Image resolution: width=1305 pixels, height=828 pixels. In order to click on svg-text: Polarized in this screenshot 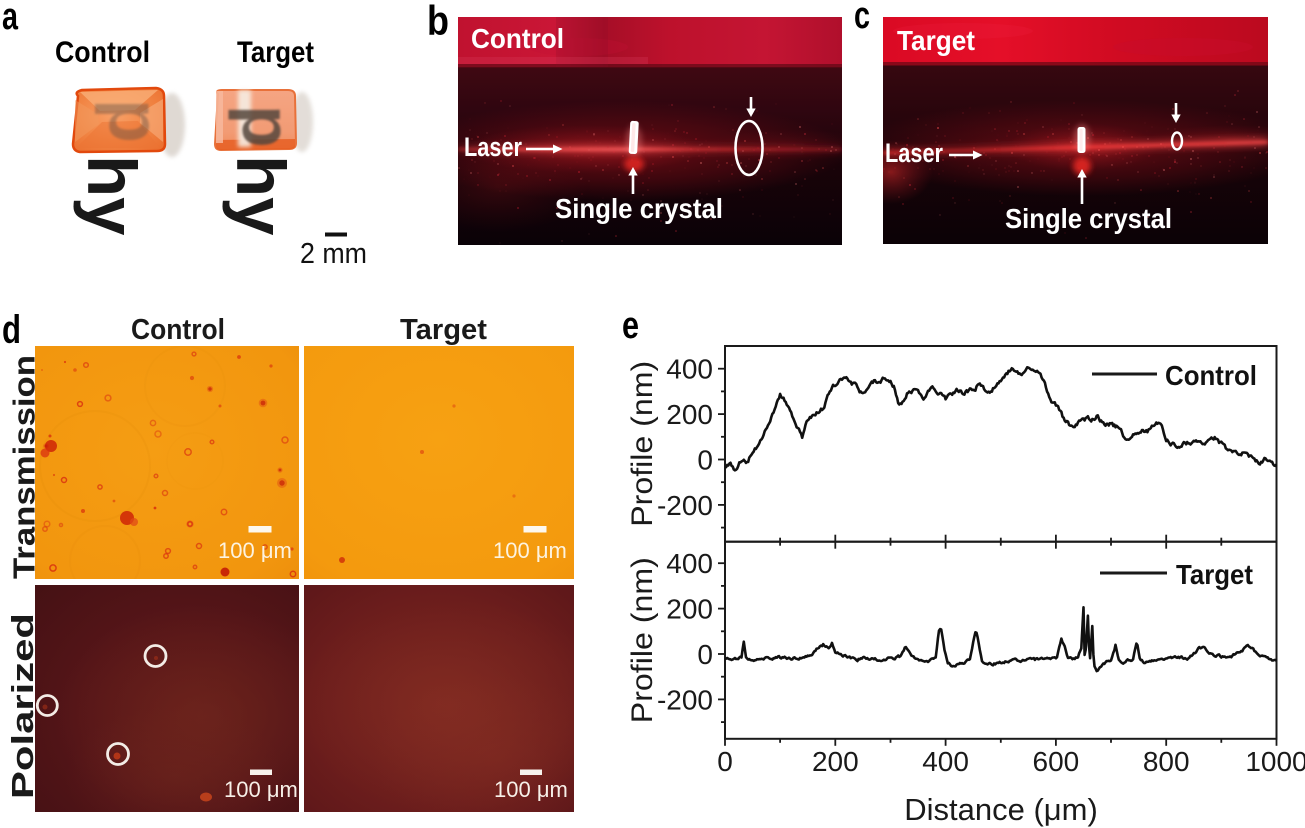, I will do `click(22, 706)`.